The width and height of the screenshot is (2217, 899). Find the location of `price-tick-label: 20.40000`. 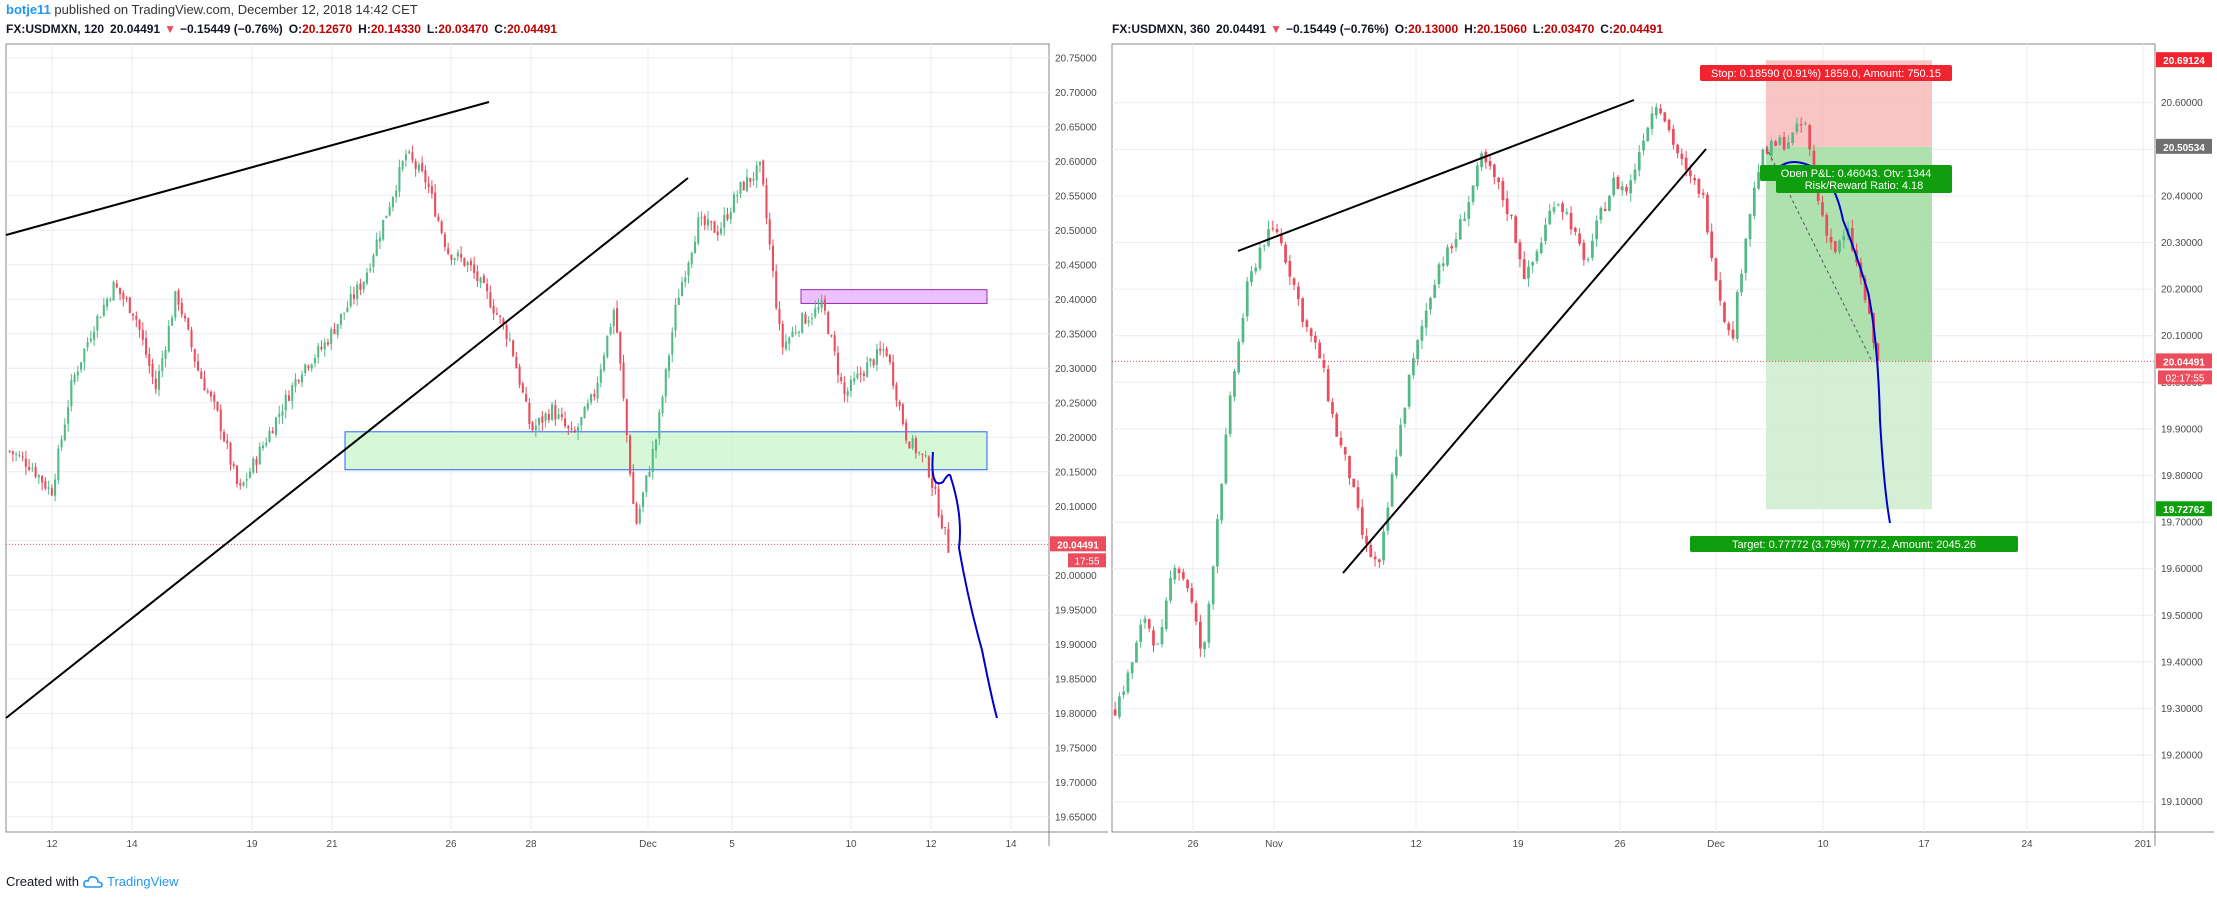

price-tick-label: 20.40000 is located at coordinates (1076, 300).